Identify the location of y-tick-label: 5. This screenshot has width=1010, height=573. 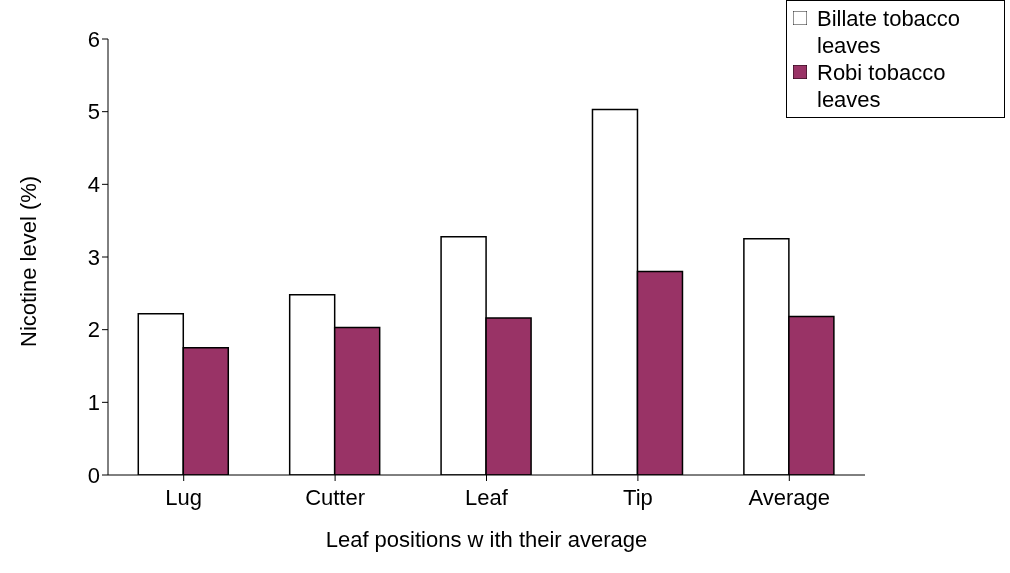
(93, 112).